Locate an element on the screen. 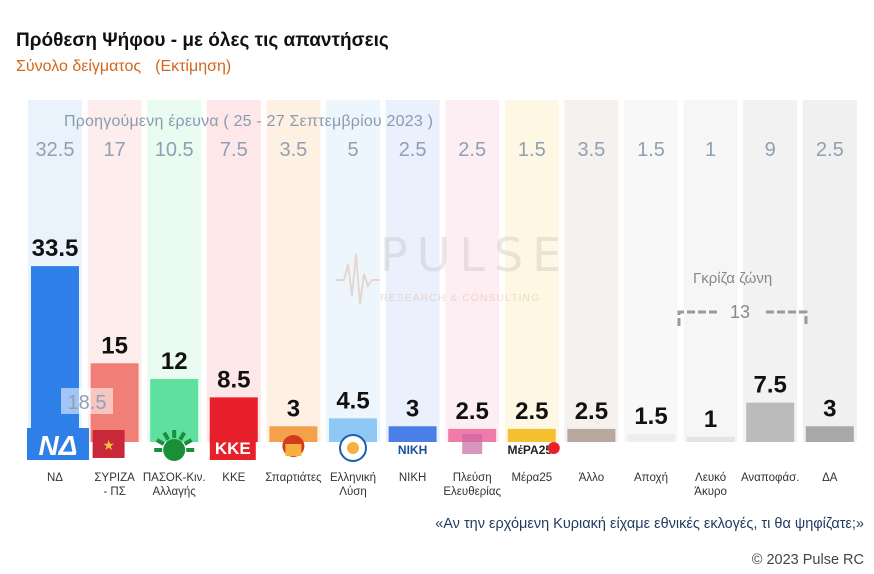  previous-value-label: 7.5 is located at coordinates (234, 150).